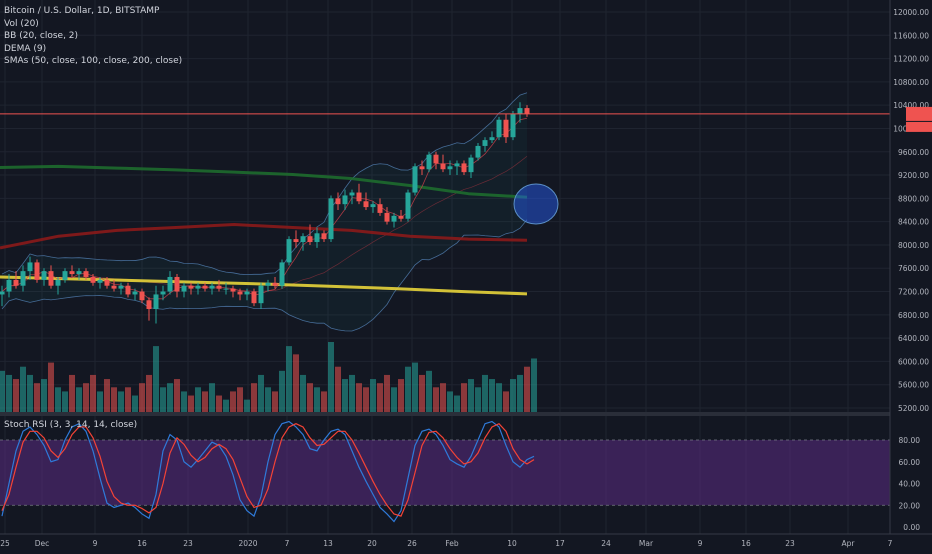 The image size is (932, 554). Describe the element at coordinates (911, 59) in the screenshot. I see `price-tick-label: 11200.00` at that location.